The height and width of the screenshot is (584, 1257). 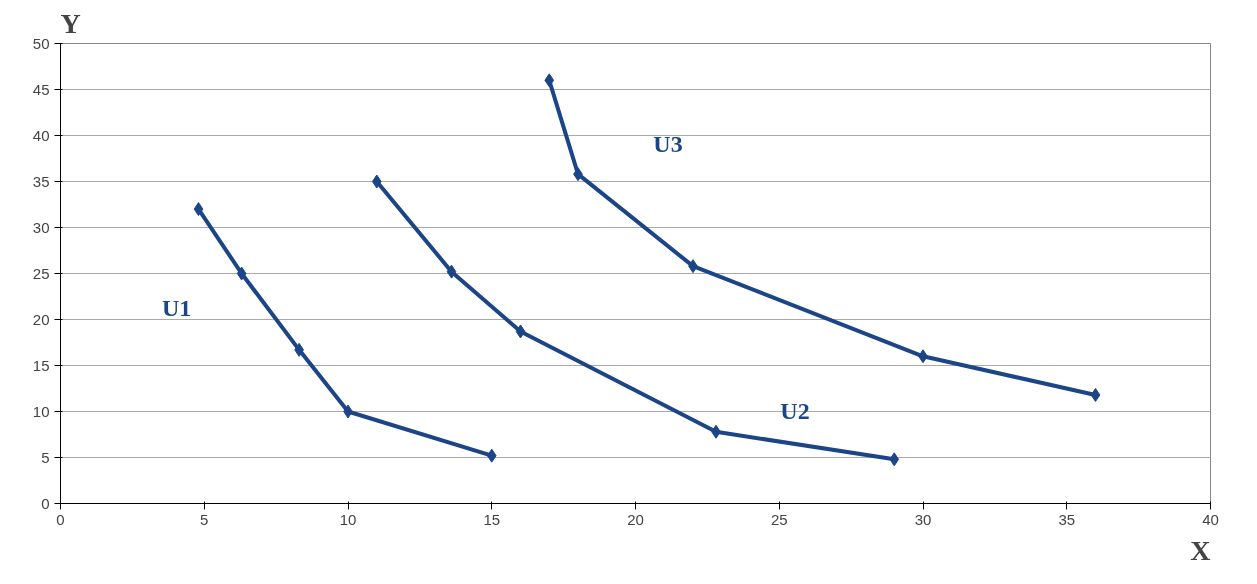 I want to click on y-tick-label: 45, so click(x=41, y=89).